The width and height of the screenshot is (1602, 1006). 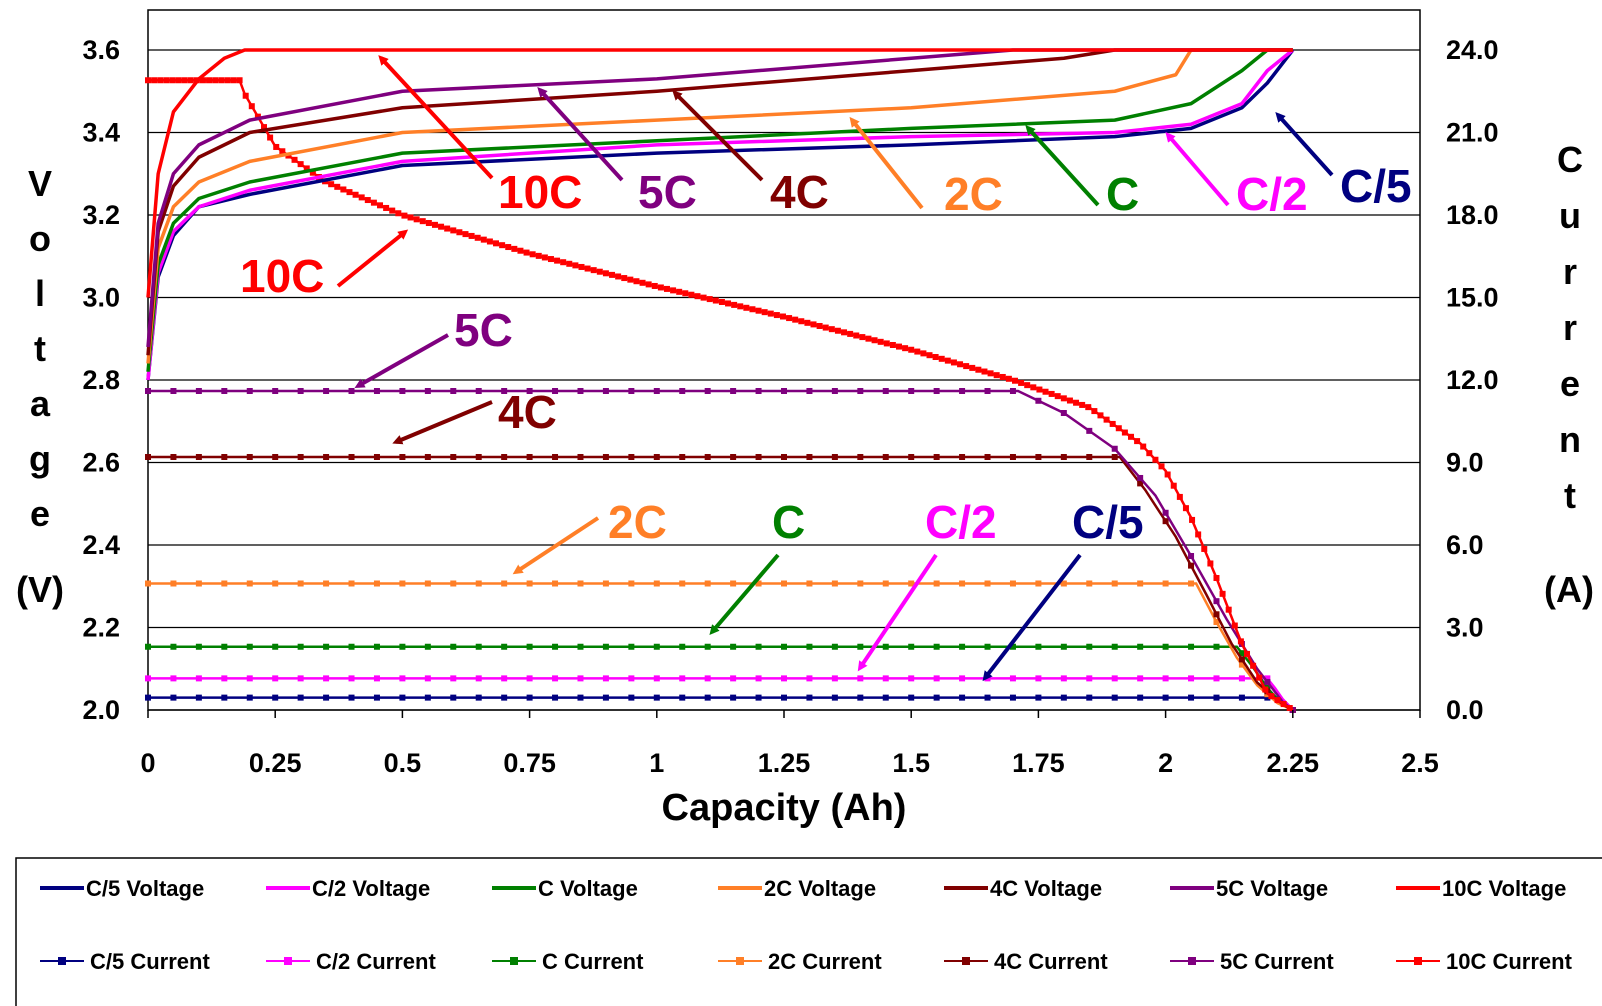 I want to click on y-left-tick-label: 3.2, so click(x=101, y=215).